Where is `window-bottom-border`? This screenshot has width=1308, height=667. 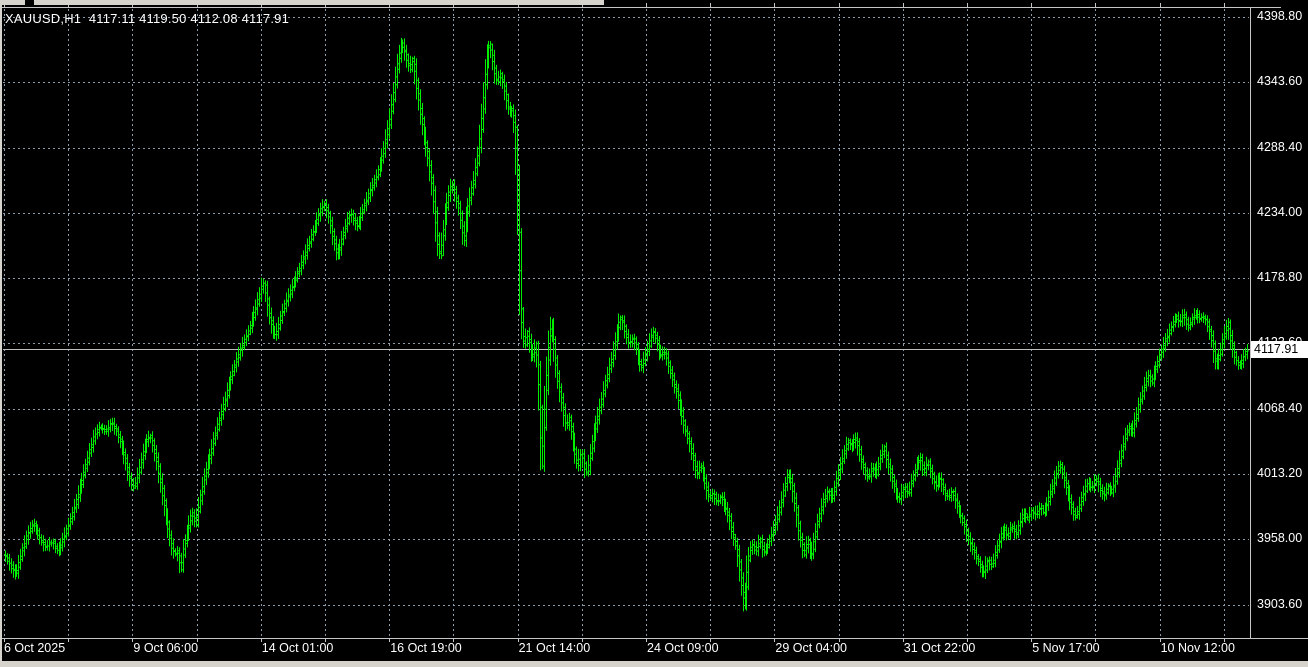 window-bottom-border is located at coordinates (654, 664).